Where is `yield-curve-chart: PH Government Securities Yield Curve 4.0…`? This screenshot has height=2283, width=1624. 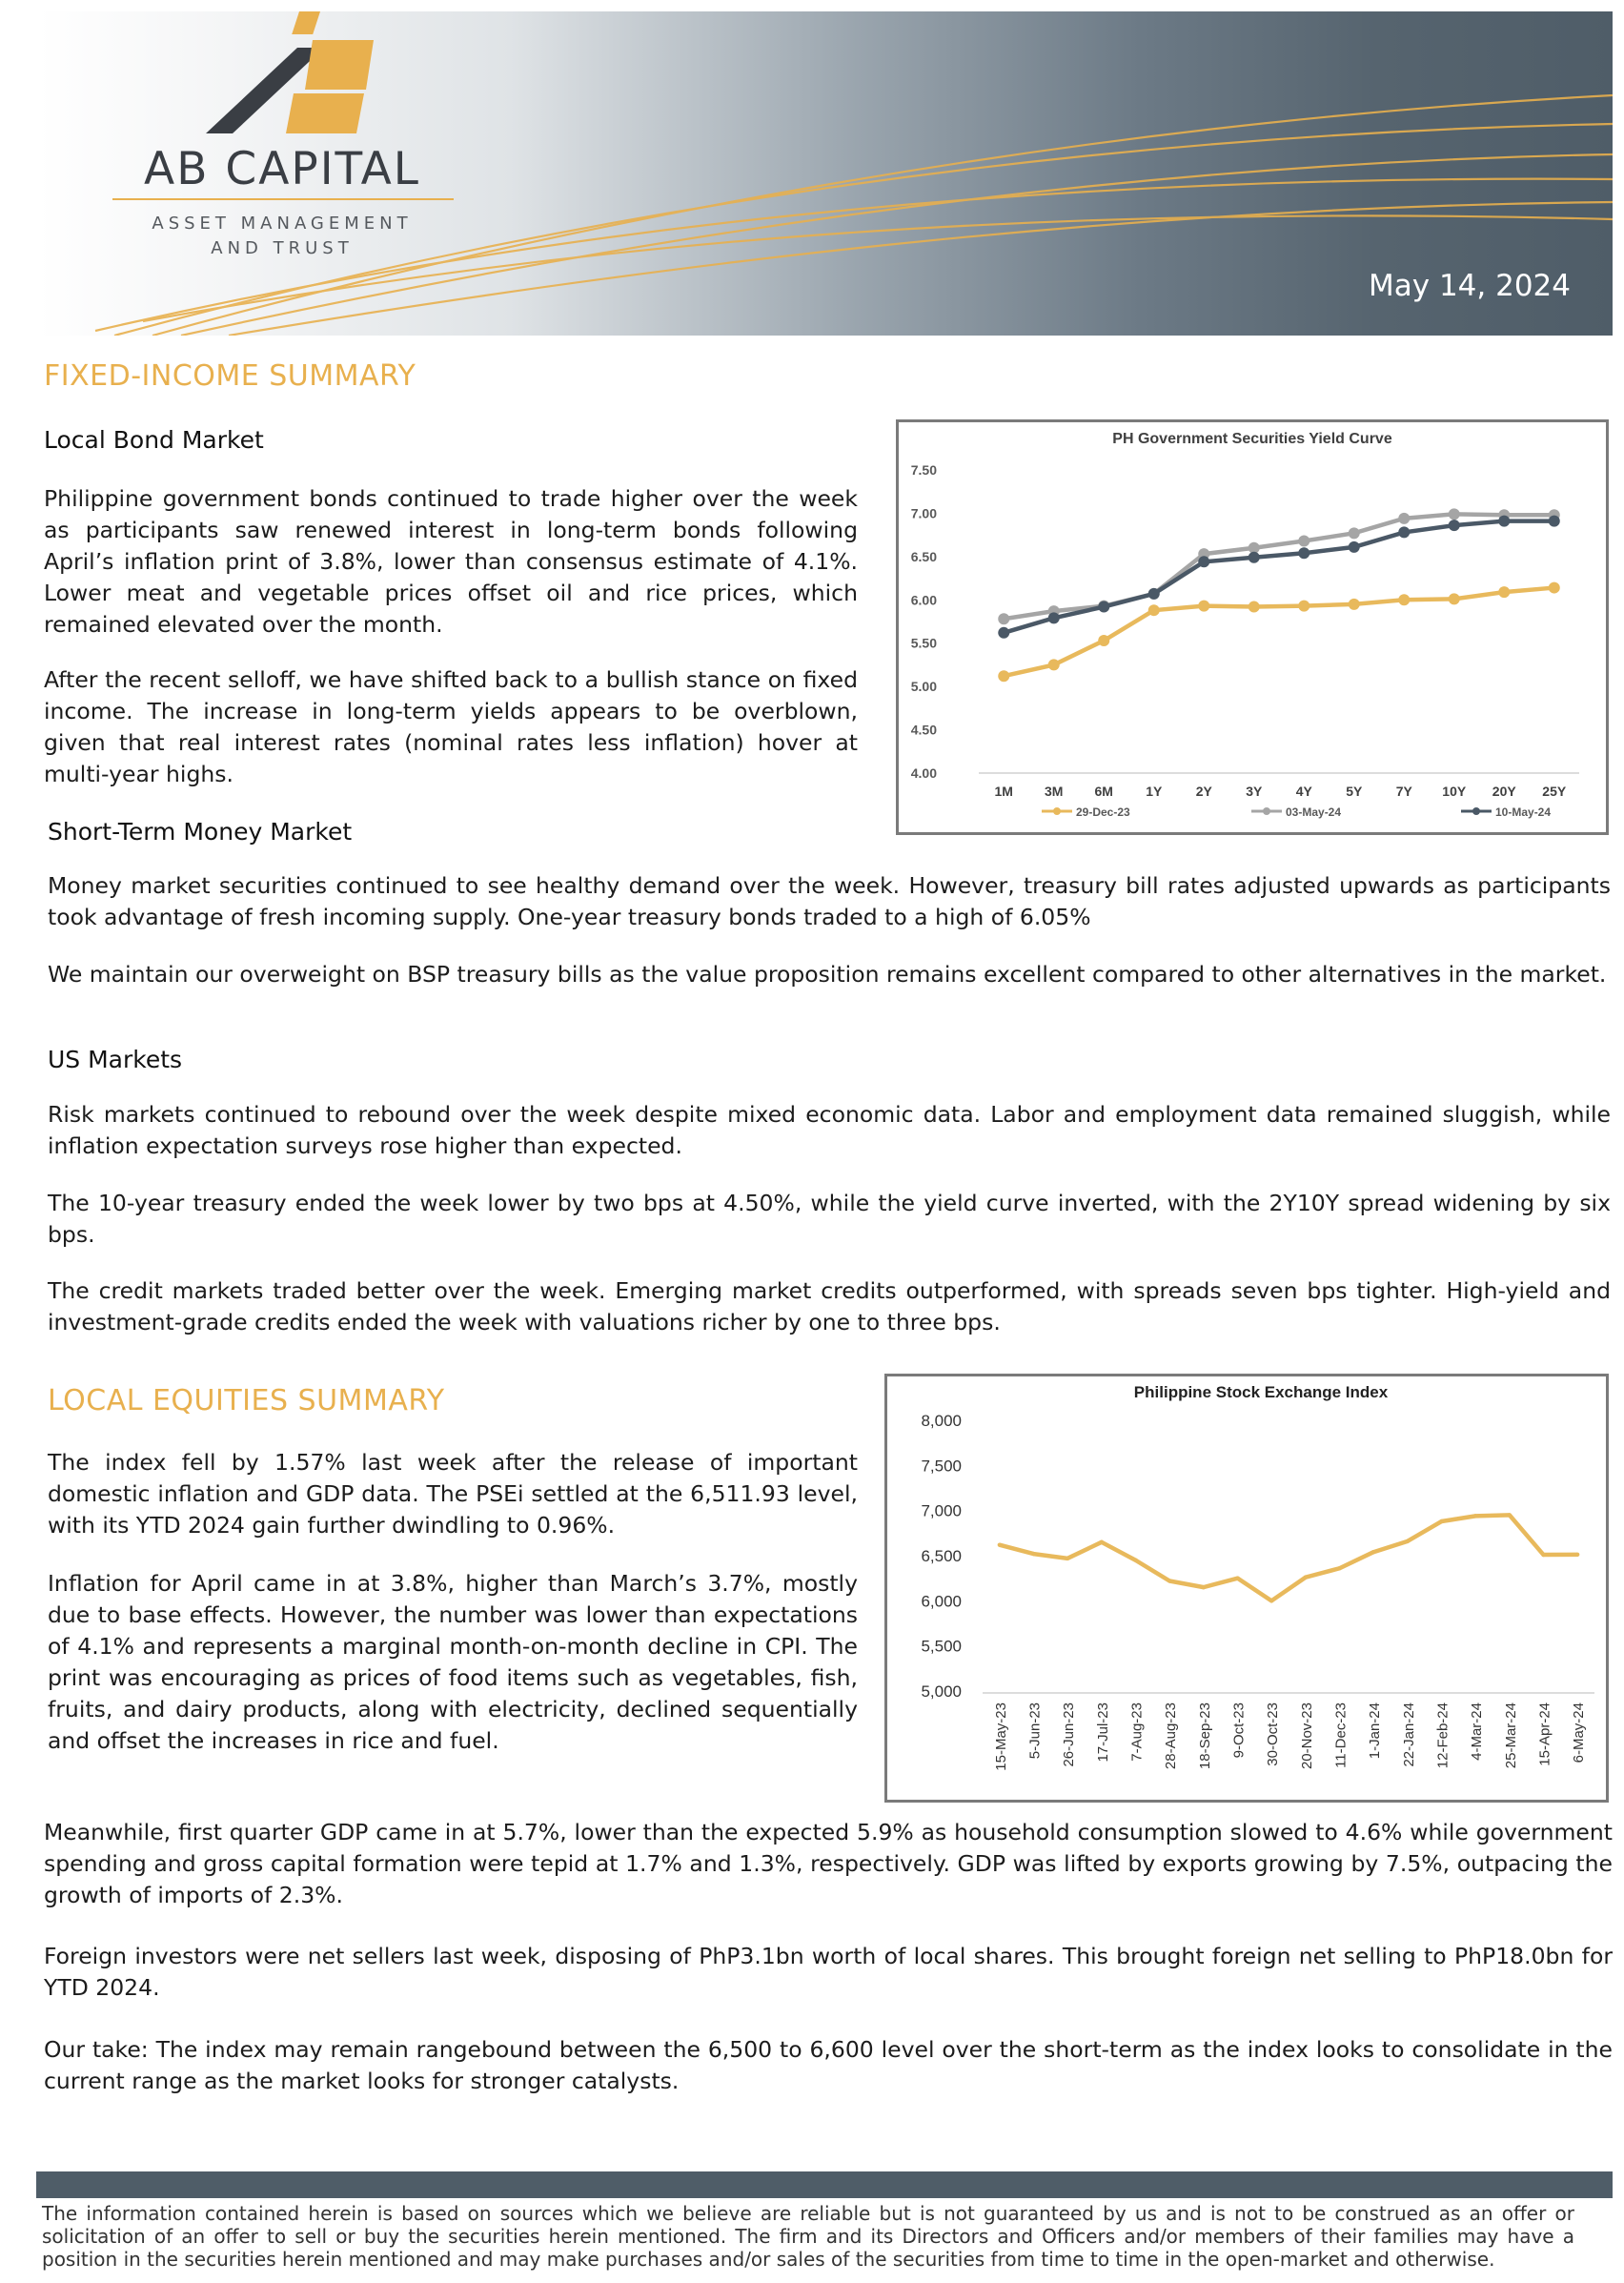
yield-curve-chart: PH Government Securities Yield Curve 4.0… is located at coordinates (1252, 627).